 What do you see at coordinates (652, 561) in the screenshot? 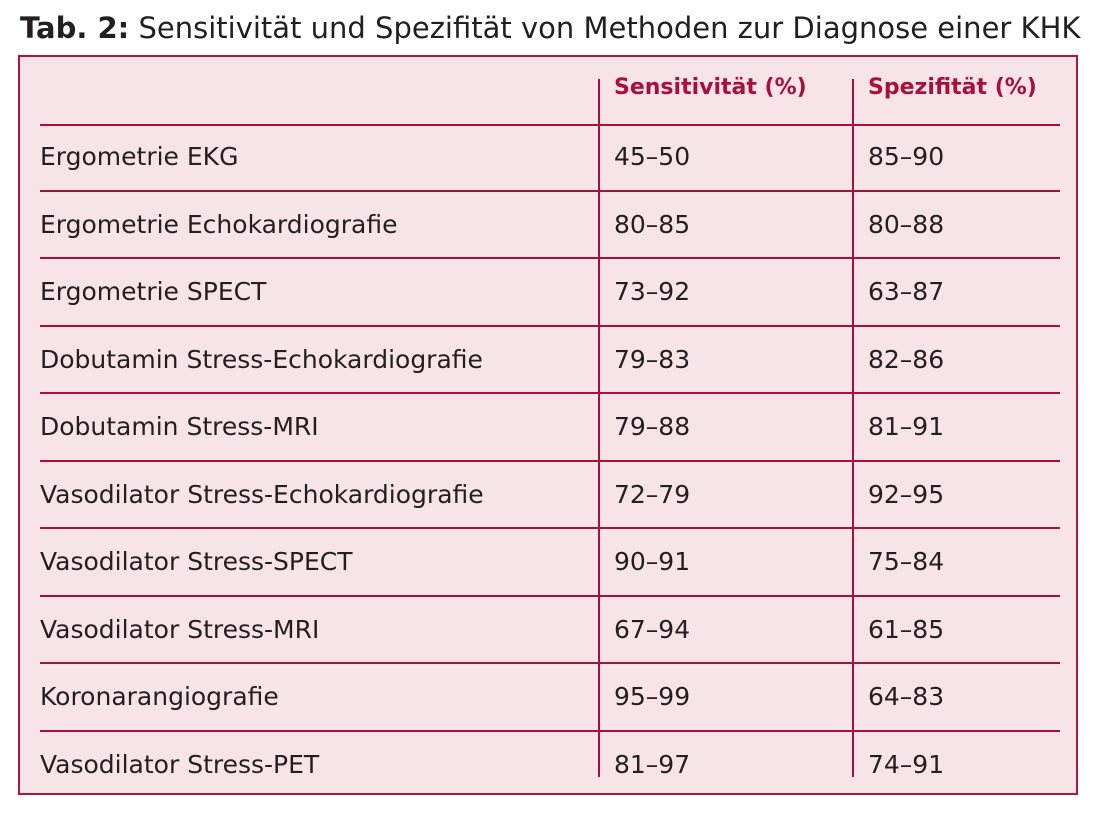
I see `sensitivity-cell: 90–91` at bounding box center [652, 561].